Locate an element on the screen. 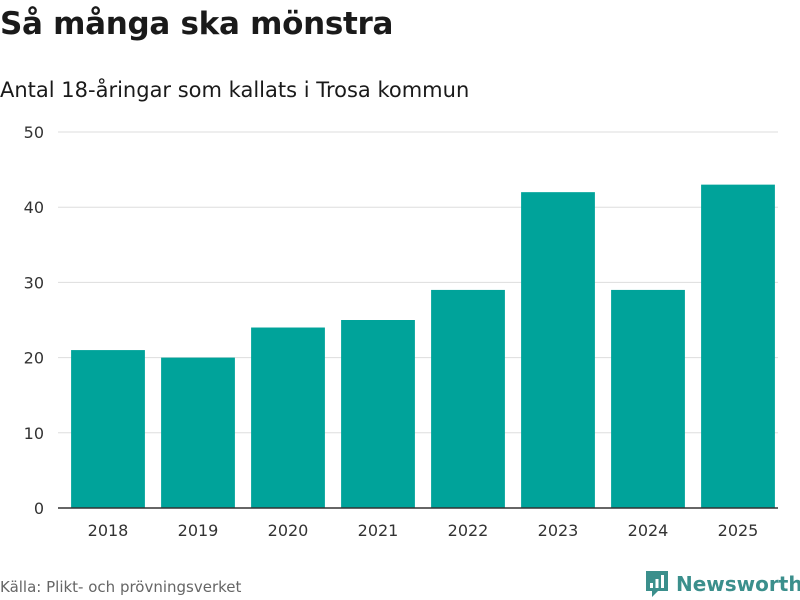  x-tick-label: 2019 is located at coordinates (198, 530).